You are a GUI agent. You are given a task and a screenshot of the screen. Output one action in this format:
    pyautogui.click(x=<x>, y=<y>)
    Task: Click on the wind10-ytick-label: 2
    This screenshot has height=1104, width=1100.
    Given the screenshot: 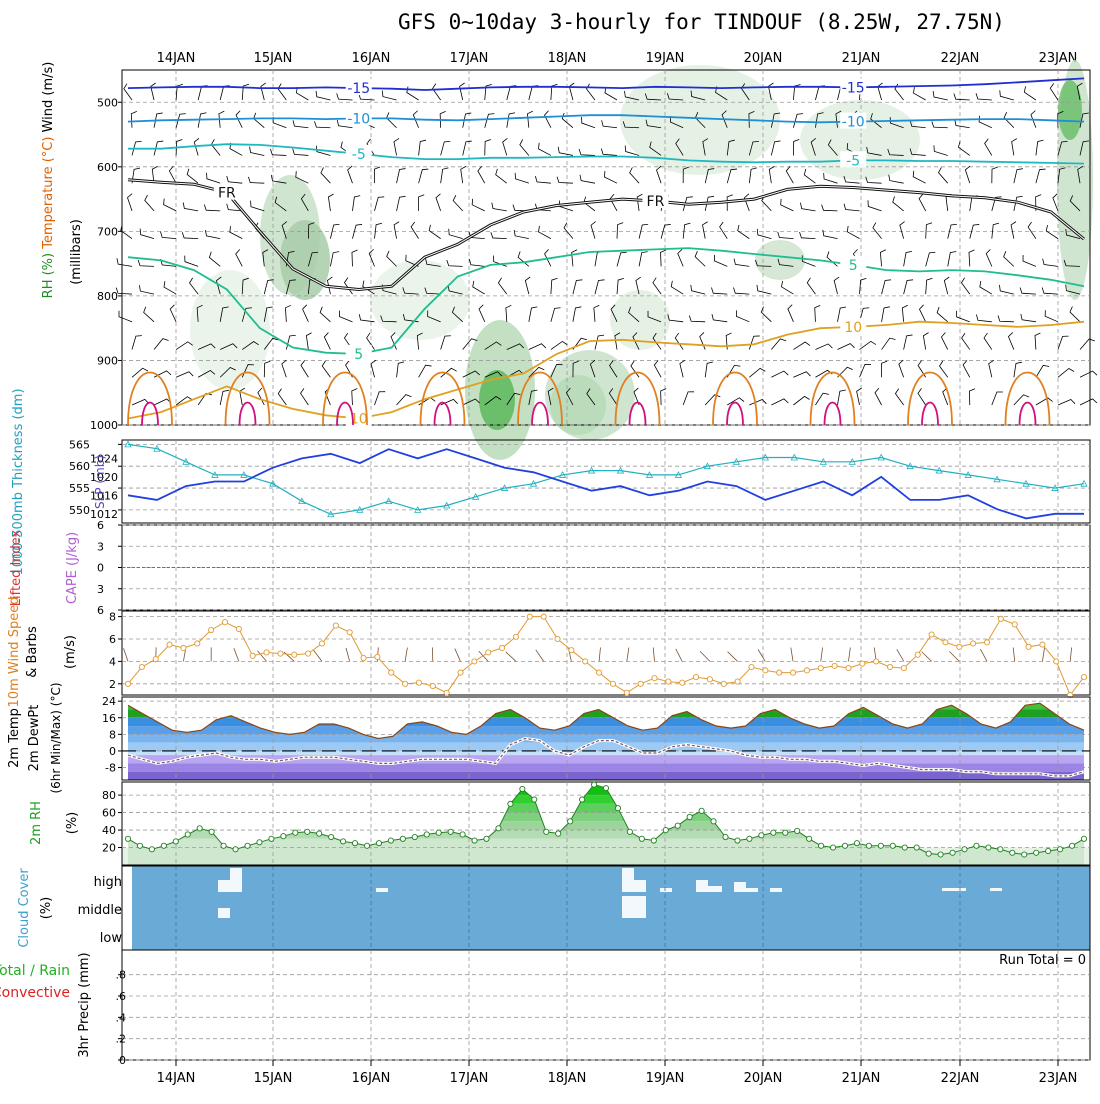 What is the action you would take?
    pyautogui.click(x=112, y=684)
    